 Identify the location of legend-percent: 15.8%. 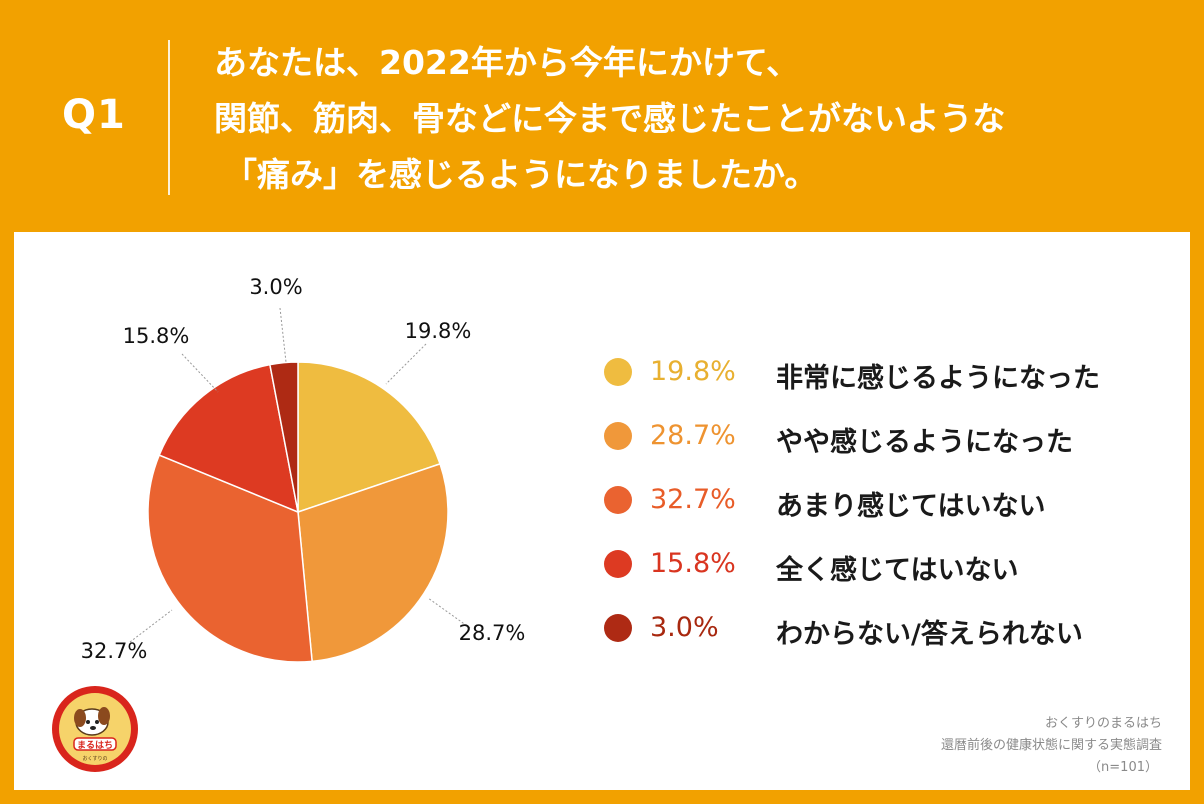
(693, 563).